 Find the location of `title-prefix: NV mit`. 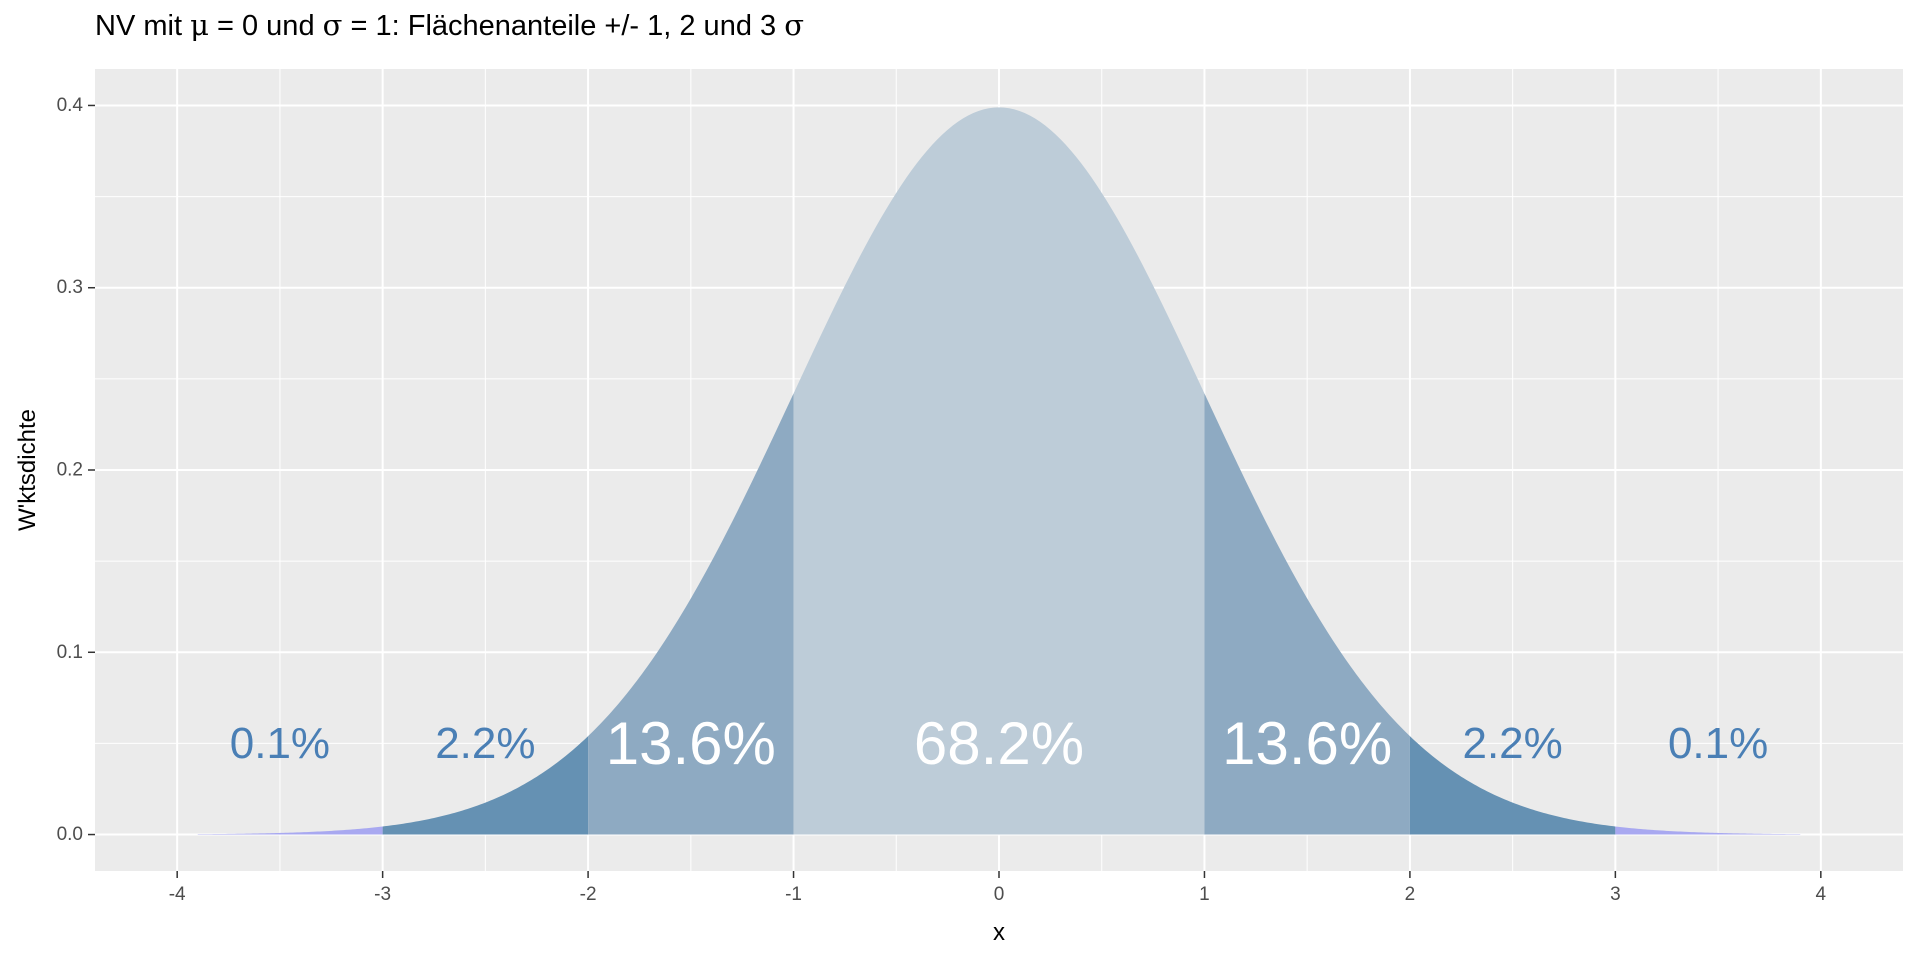

title-prefix: NV mit is located at coordinates (143, 26).